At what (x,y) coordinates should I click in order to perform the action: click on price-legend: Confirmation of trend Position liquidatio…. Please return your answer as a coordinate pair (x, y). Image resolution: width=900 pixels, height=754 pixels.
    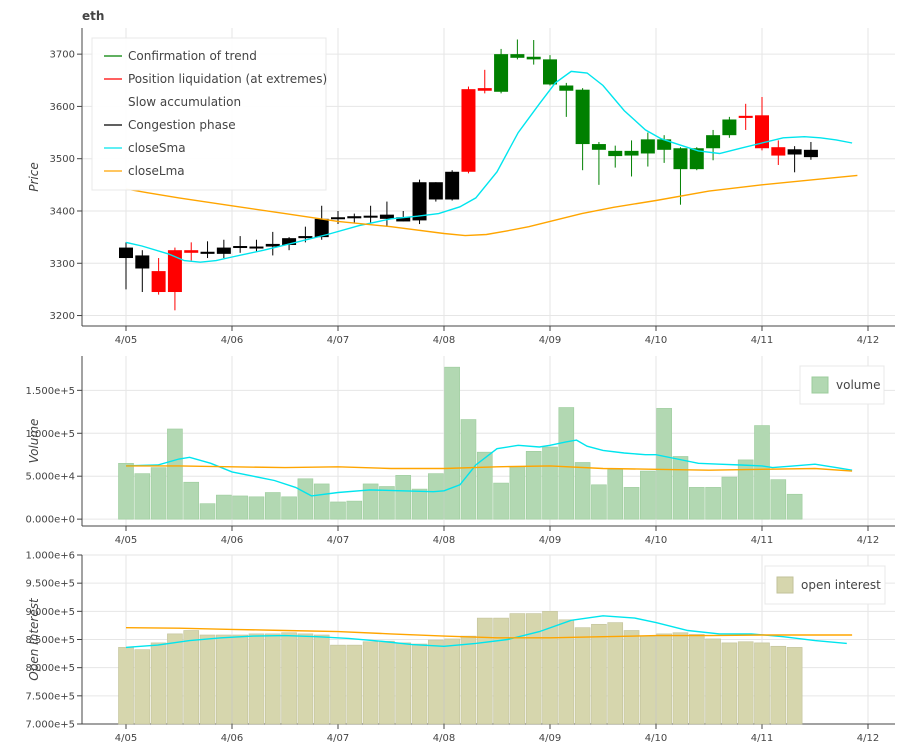
    Looking at the image, I should click on (209, 114).